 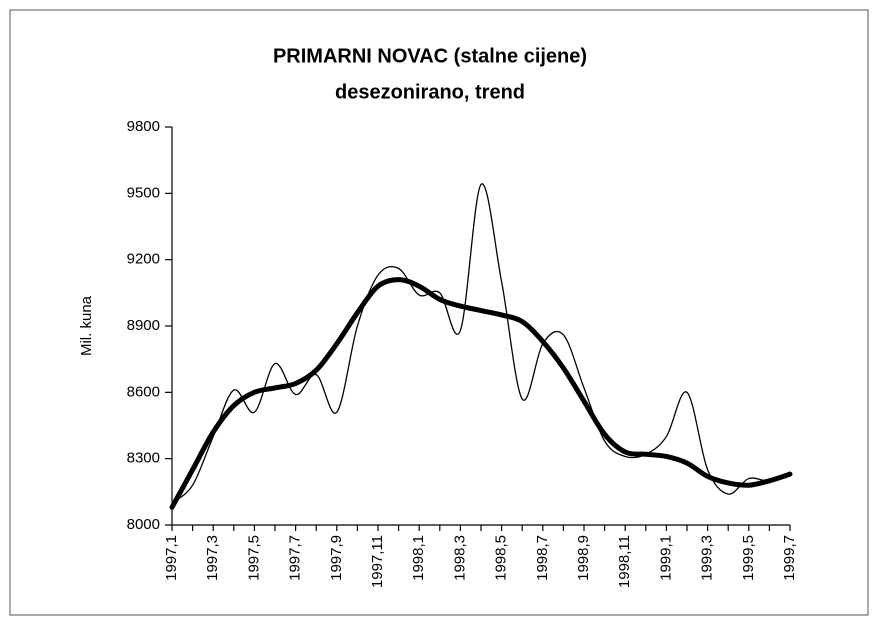 I want to click on x-tick-label: 1998,1, so click(x=418, y=558).